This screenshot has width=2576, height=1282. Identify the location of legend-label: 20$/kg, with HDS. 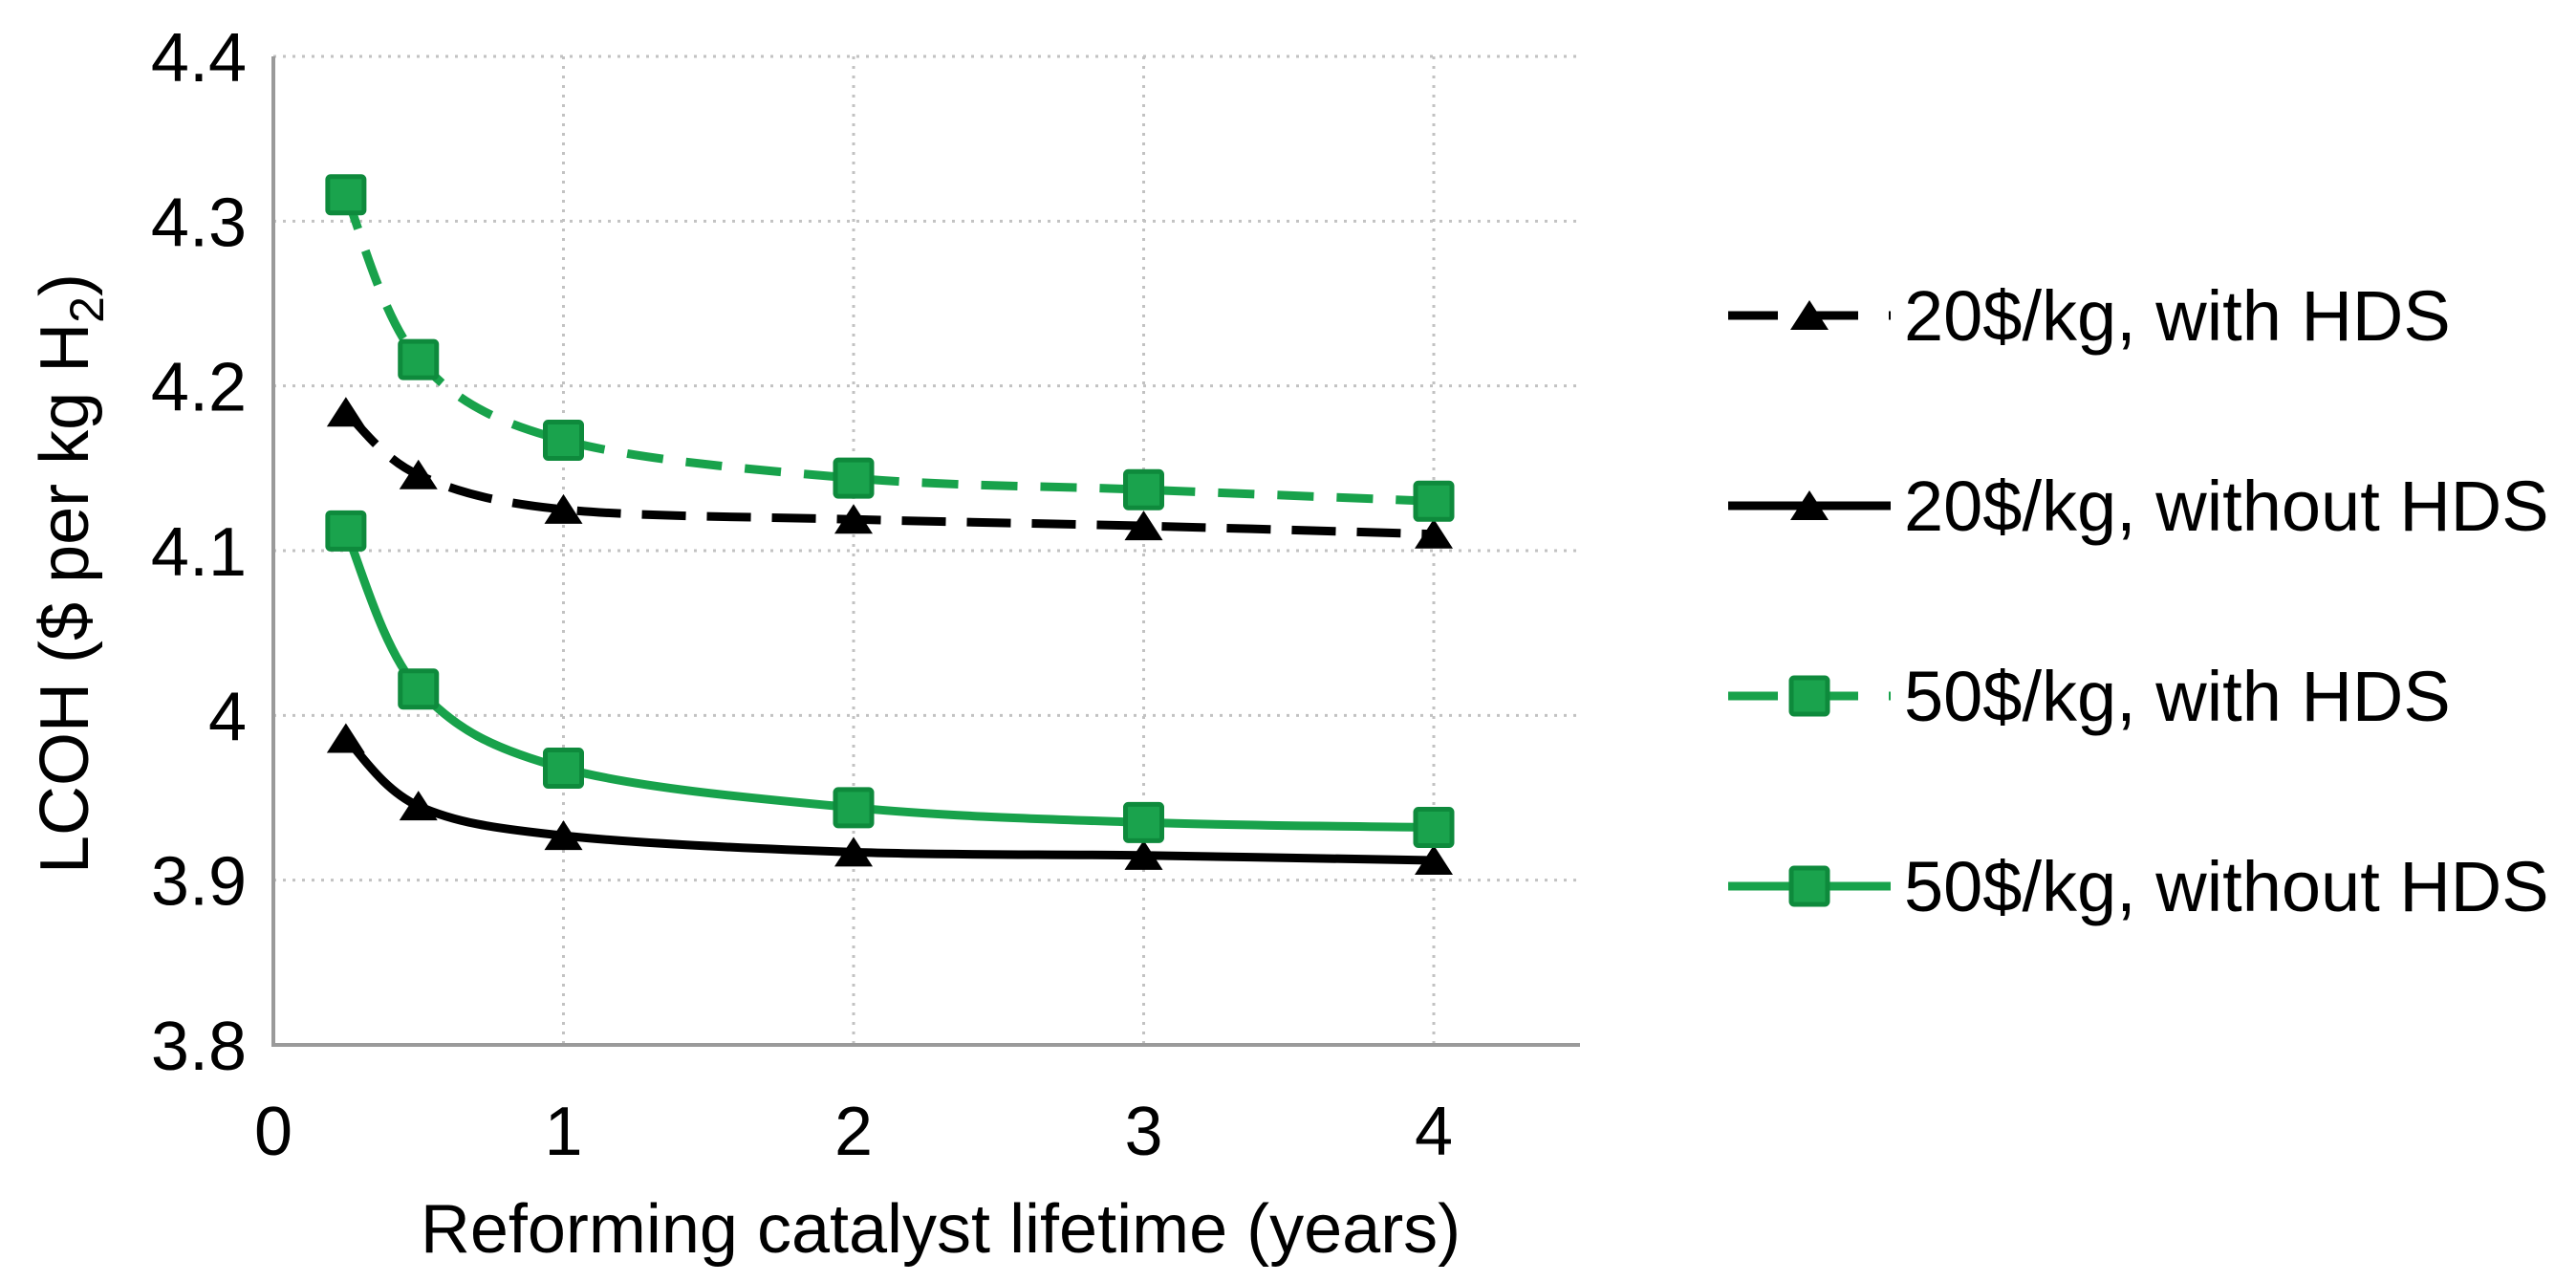
(2177, 316).